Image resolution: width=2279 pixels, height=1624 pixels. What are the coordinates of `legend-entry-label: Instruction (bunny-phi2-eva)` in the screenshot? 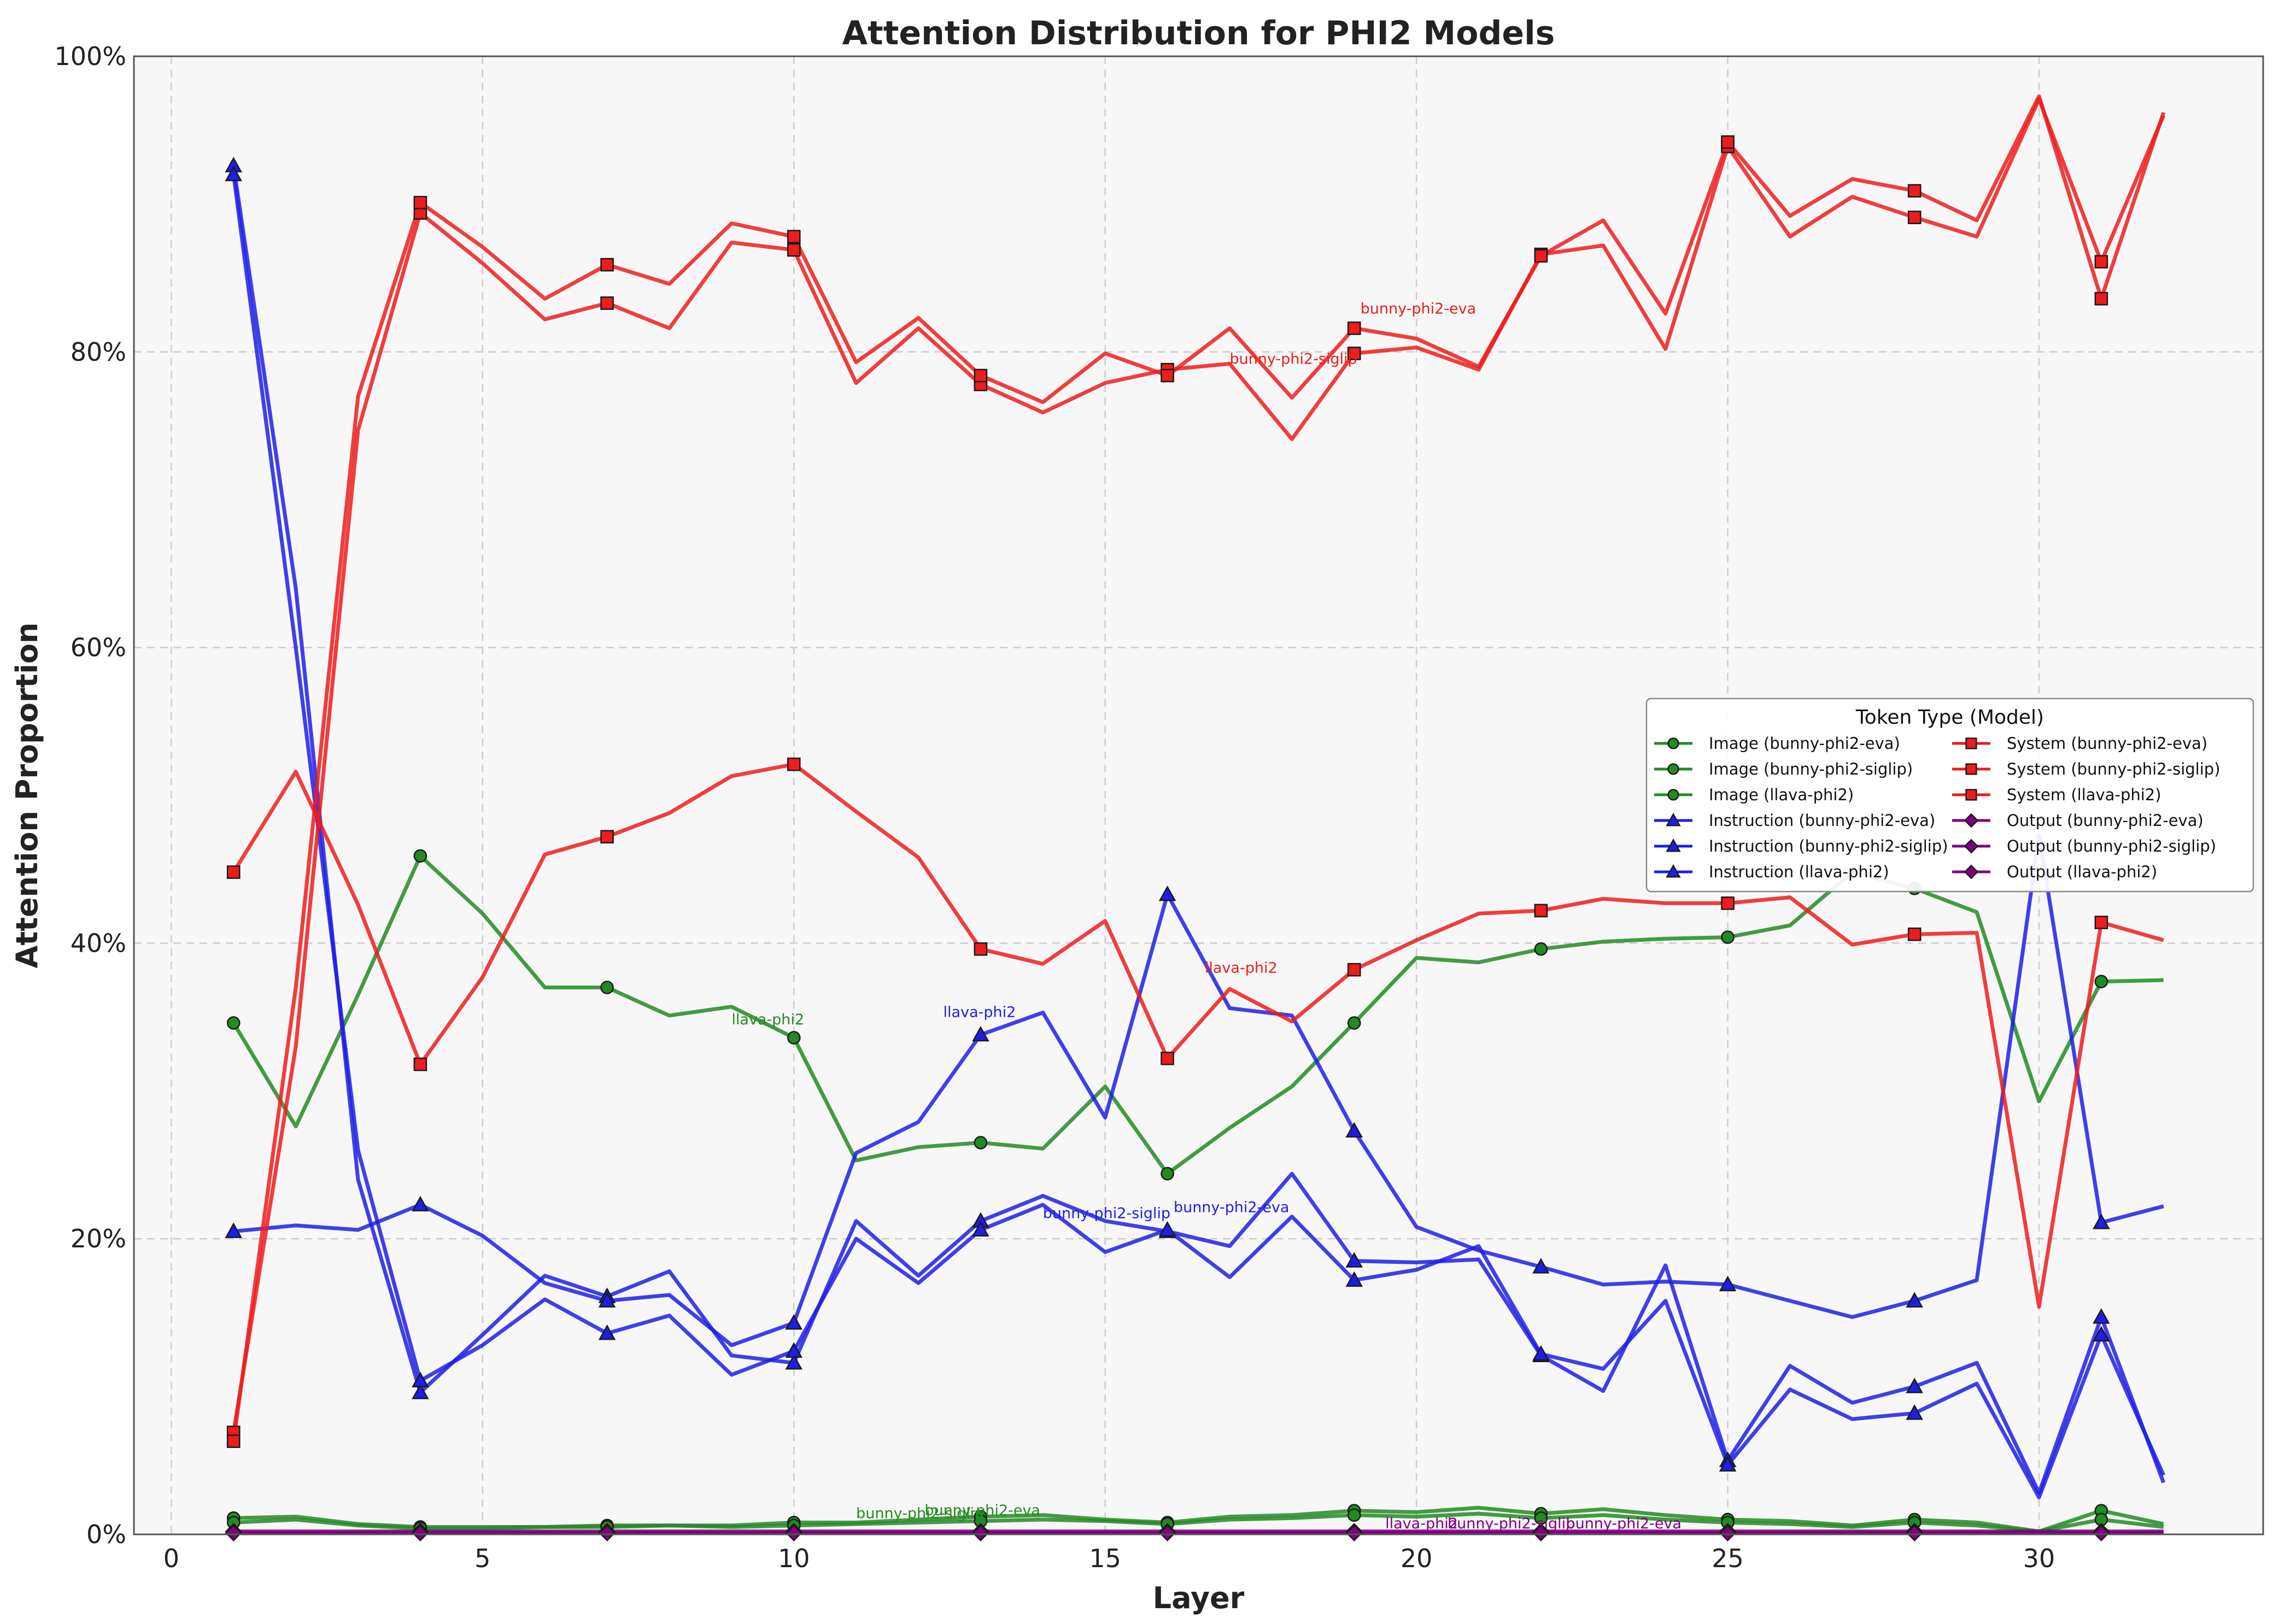 It's located at (1822, 820).